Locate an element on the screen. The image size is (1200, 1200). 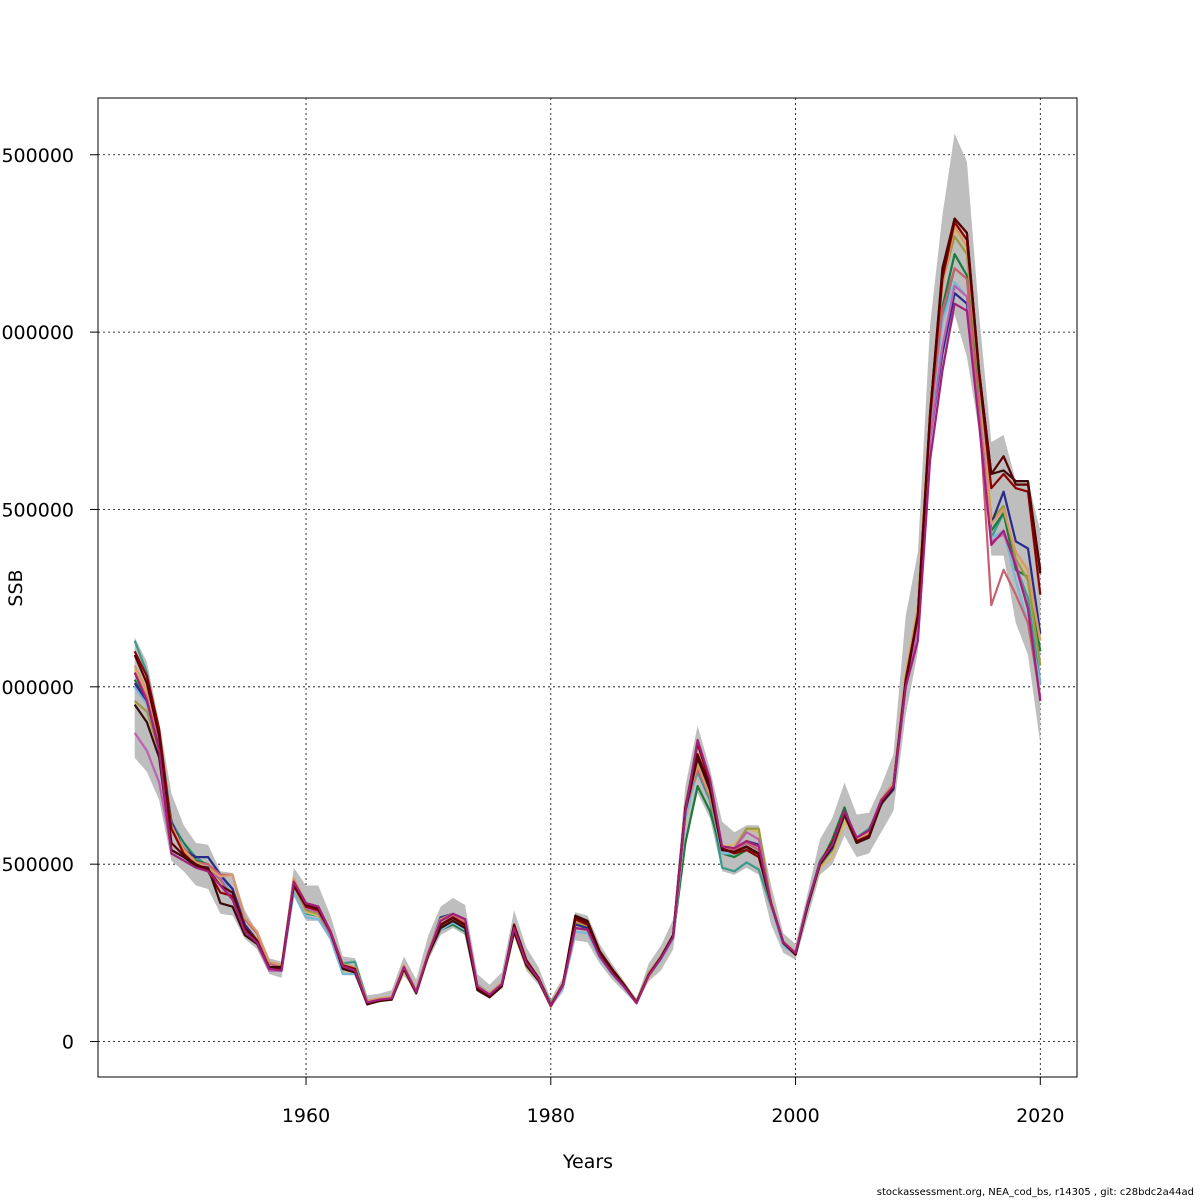
x-axis: 1960 1980 2000 2020 is located at coordinates (673, 1102).